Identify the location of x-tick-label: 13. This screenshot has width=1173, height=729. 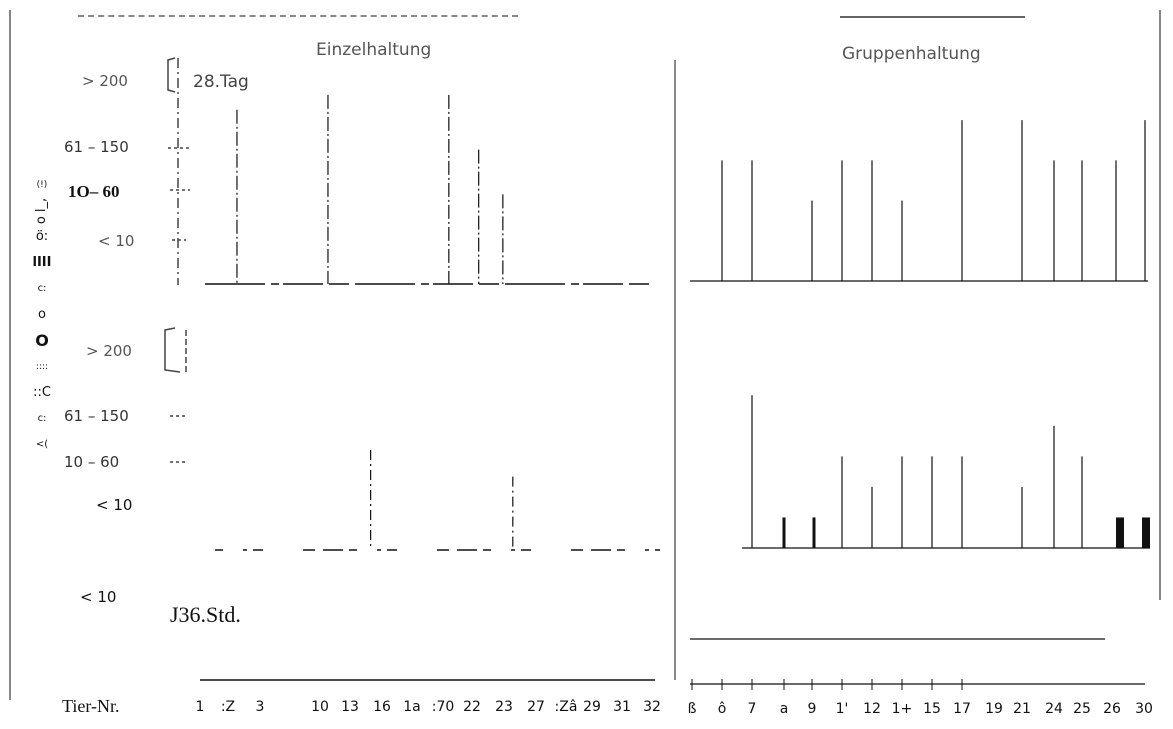
(350, 707).